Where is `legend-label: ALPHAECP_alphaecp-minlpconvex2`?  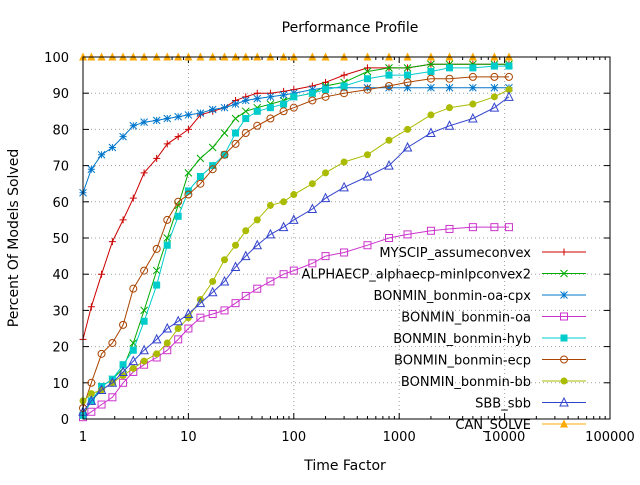 legend-label: ALPHAECP_alphaecp-minlpconvex2 is located at coordinates (416, 275).